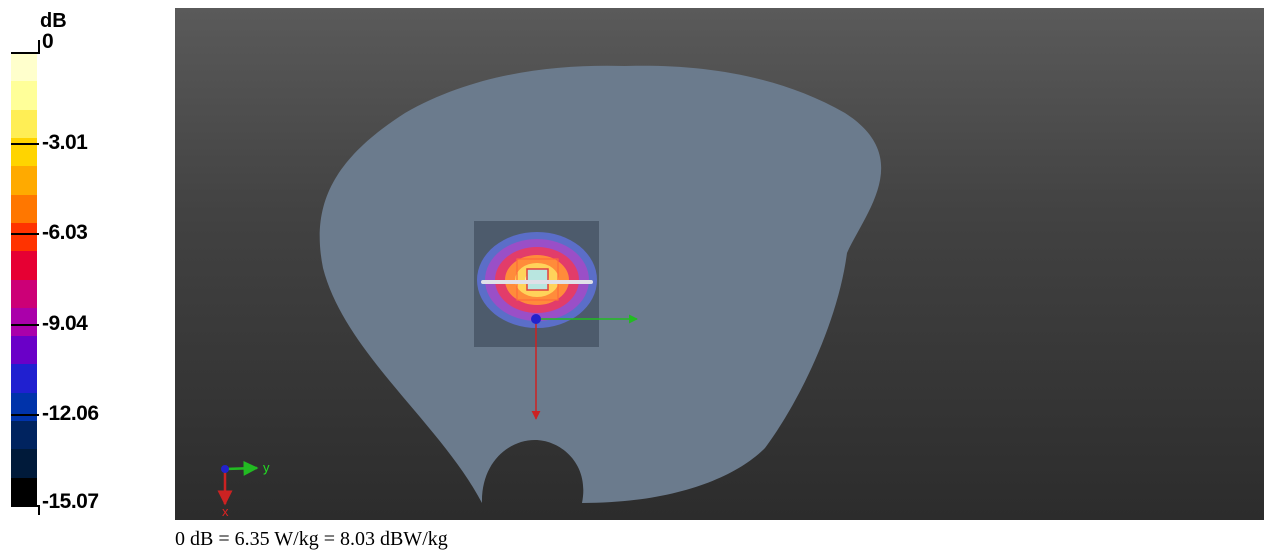 The image size is (1264, 556). What do you see at coordinates (536, 319) in the screenshot?
I see `origin-point` at bounding box center [536, 319].